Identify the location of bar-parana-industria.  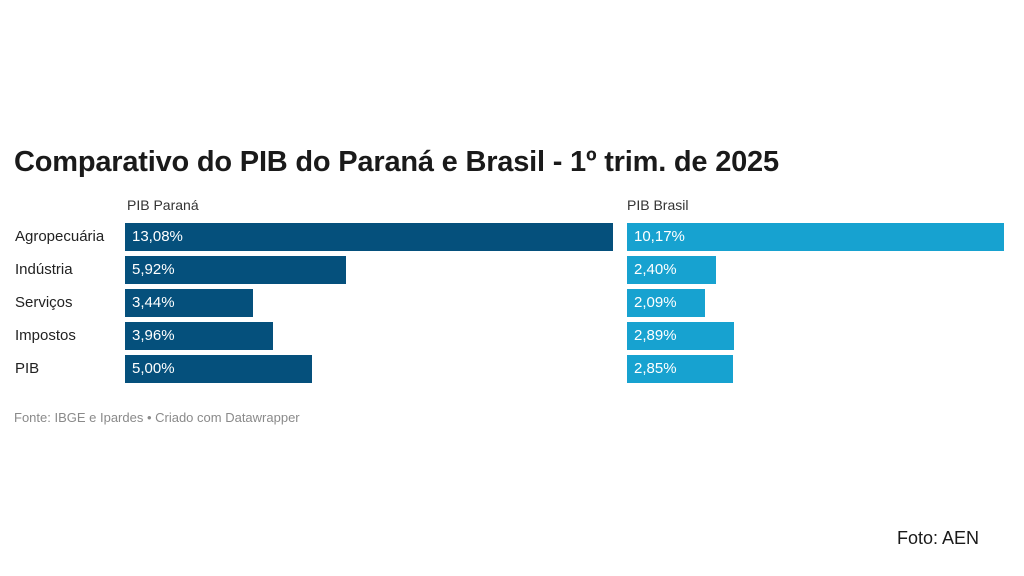
(235, 270).